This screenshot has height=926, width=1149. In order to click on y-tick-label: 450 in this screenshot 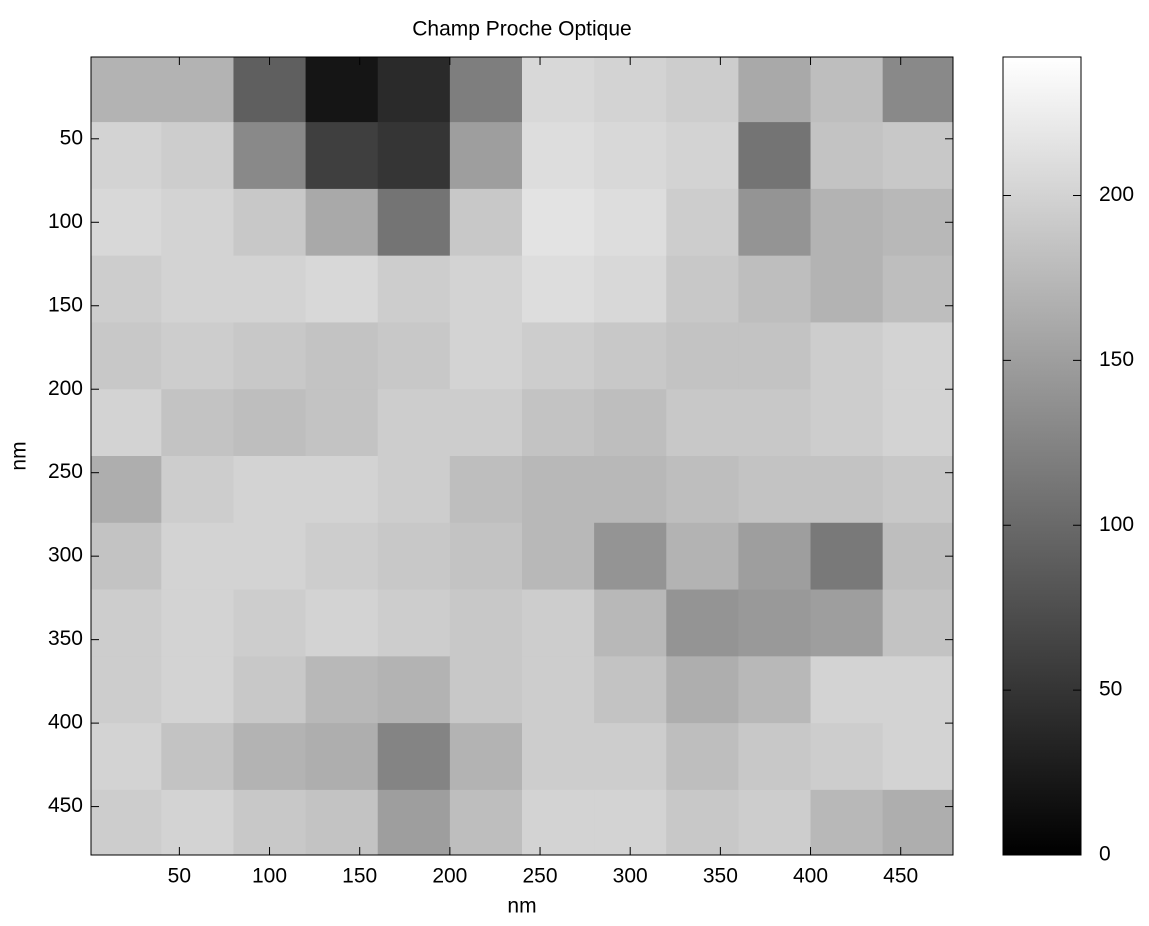, I will do `click(65, 805)`.